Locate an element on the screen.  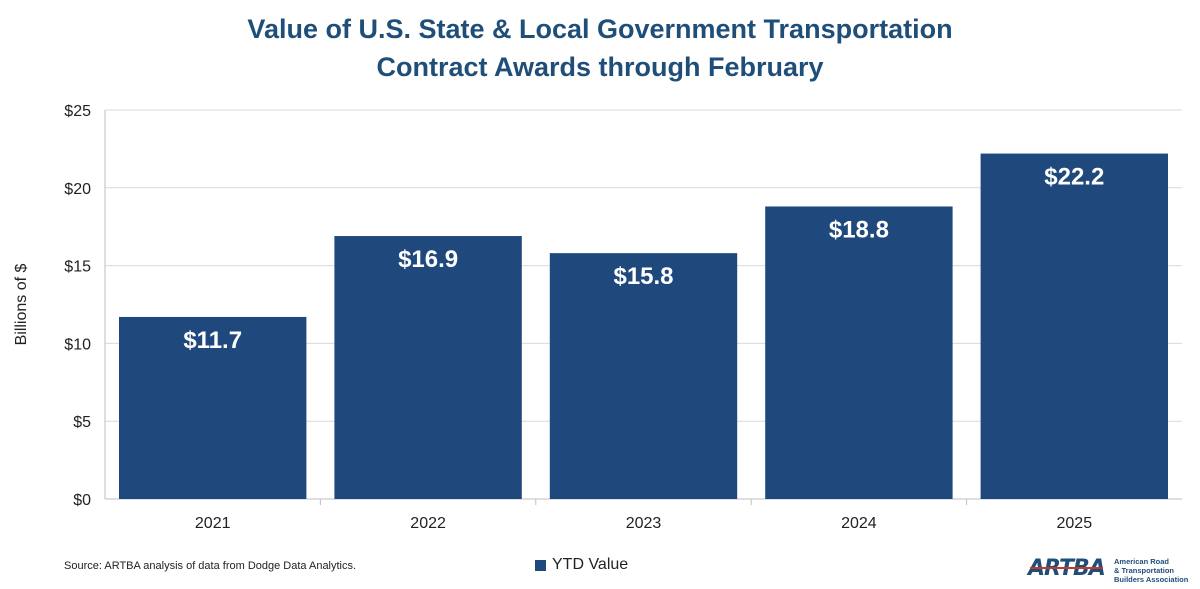
chart-title-line-2: Contract Awards through February is located at coordinates (600, 67).